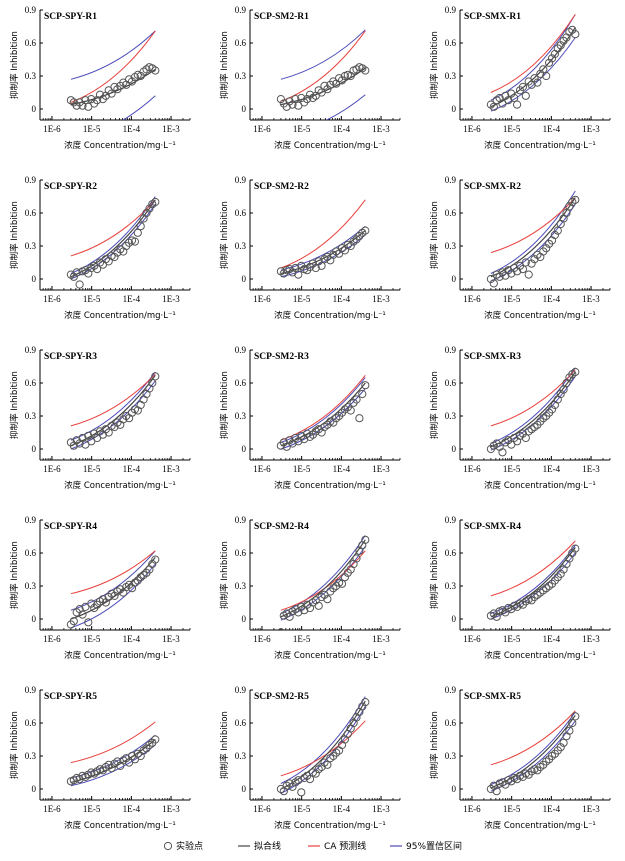 The width and height of the screenshot is (625, 861). I want to click on panel-title: SCP-SMX-R1, so click(492, 17).